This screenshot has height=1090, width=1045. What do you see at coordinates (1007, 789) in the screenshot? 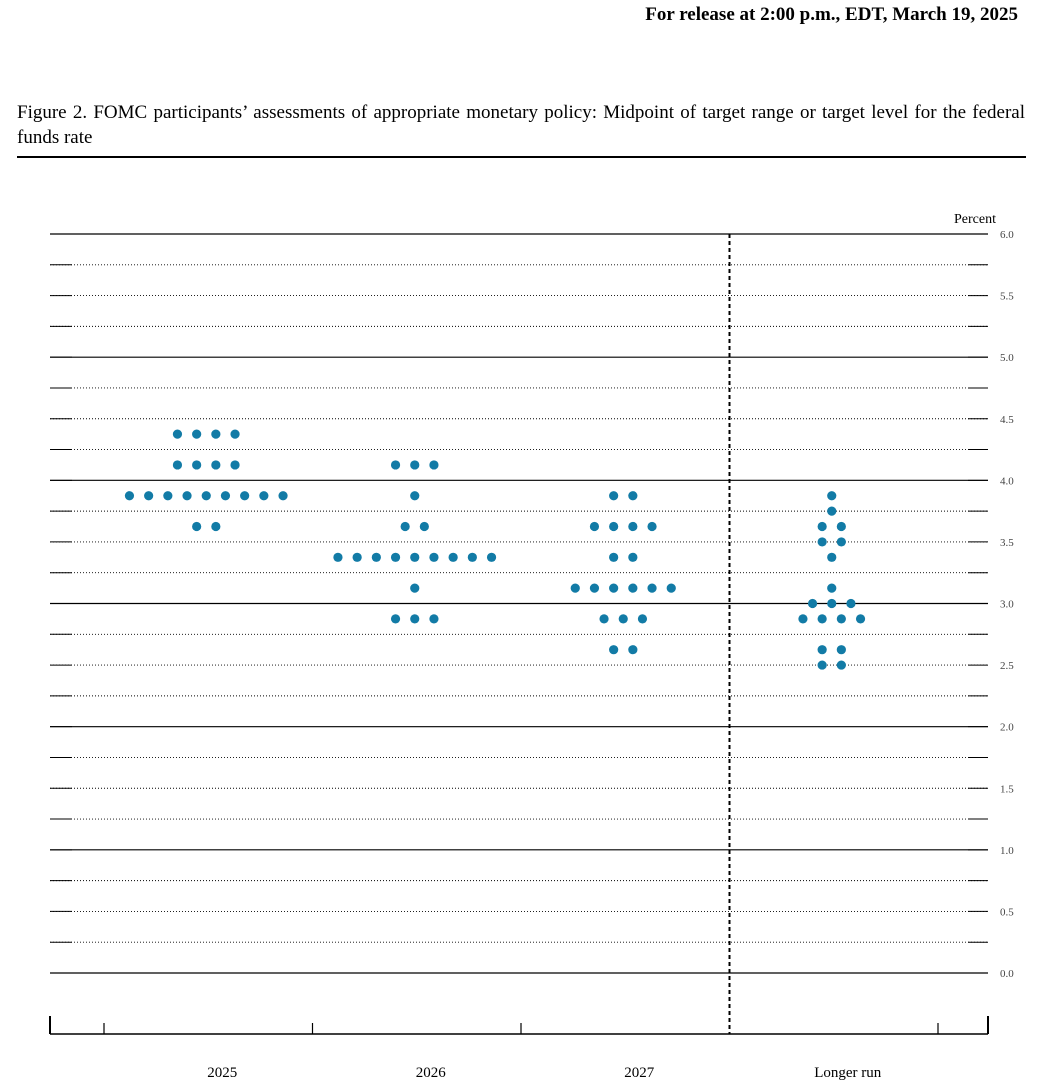
I see `y-tick-label: 1.5` at bounding box center [1007, 789].